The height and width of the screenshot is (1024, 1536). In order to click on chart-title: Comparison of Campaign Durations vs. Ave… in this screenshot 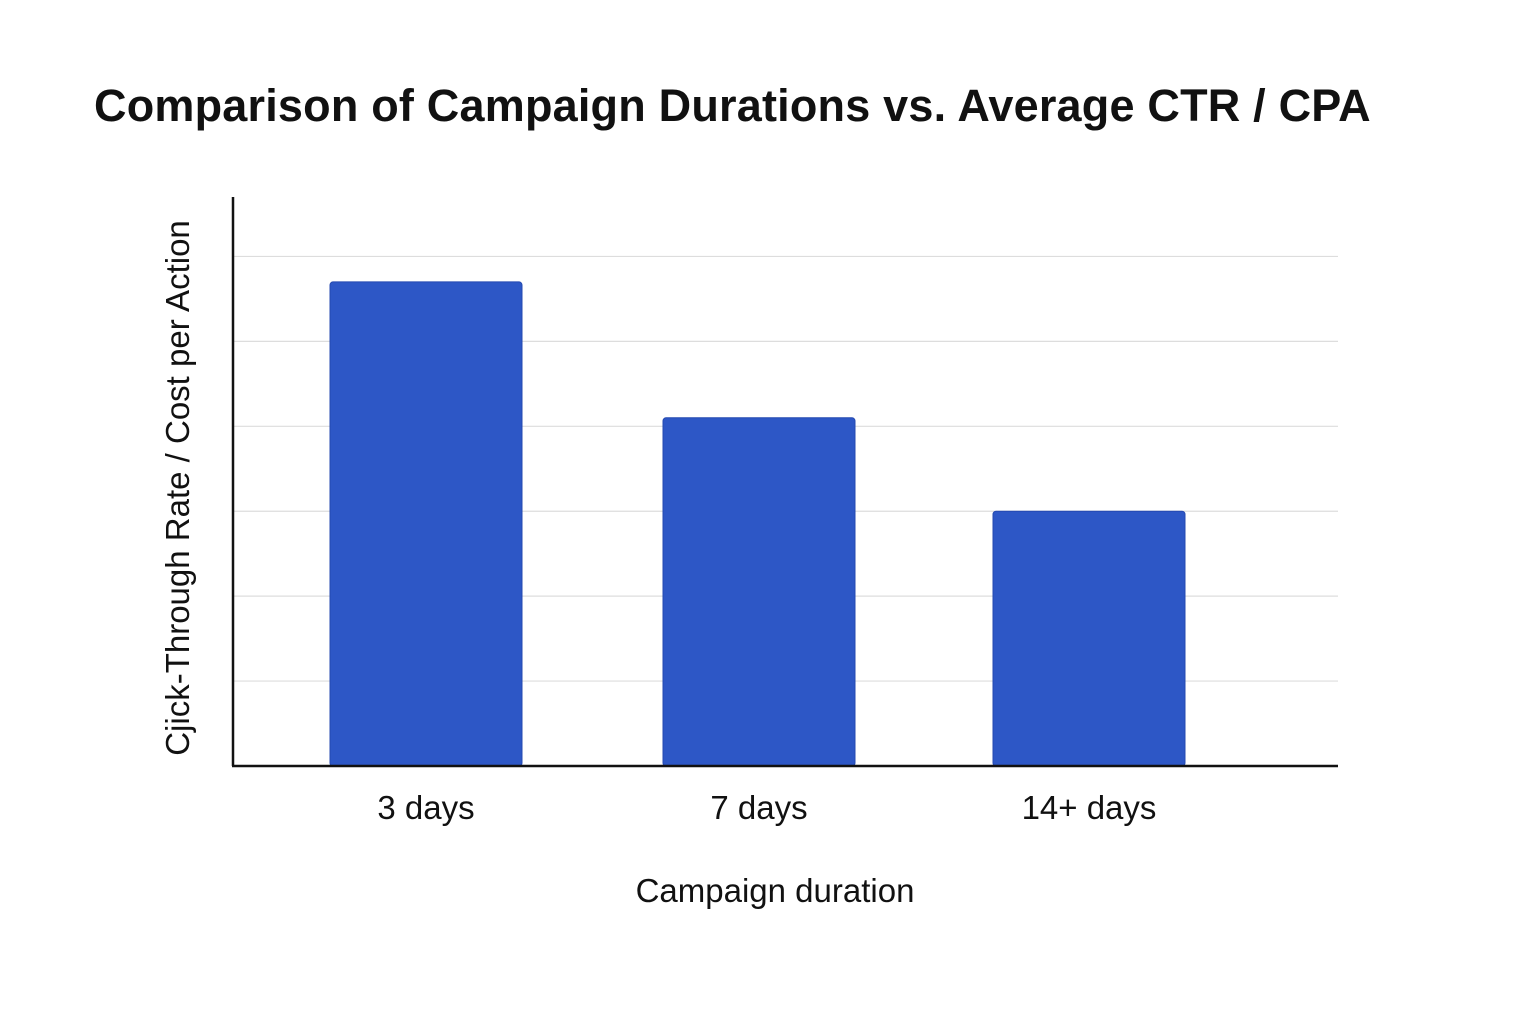, I will do `click(732, 105)`.